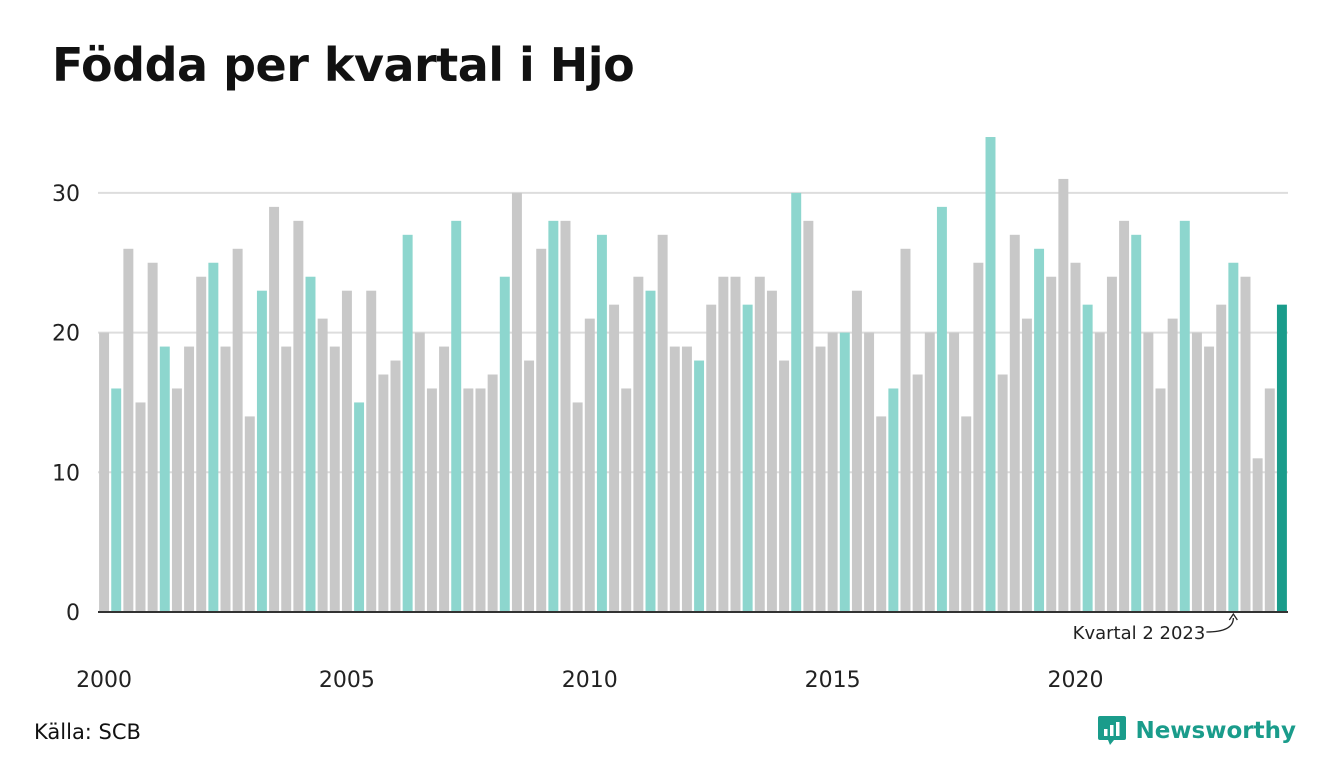 The width and height of the screenshot is (1340, 780). Describe the element at coordinates (66, 194) in the screenshot. I see `y-tick-label: 30` at that location.